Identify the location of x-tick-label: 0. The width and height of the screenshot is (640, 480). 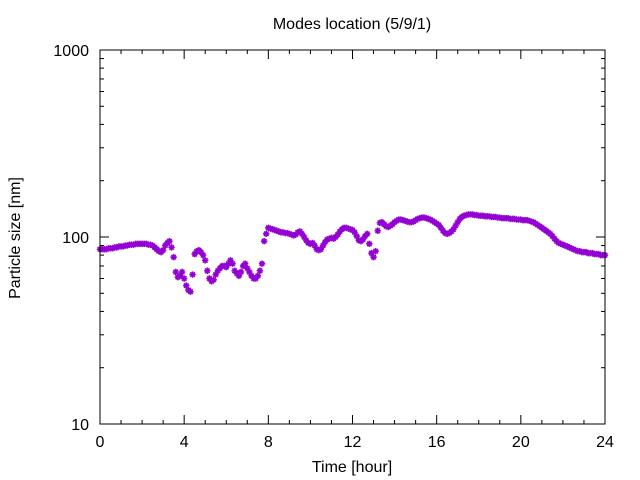
(100, 442).